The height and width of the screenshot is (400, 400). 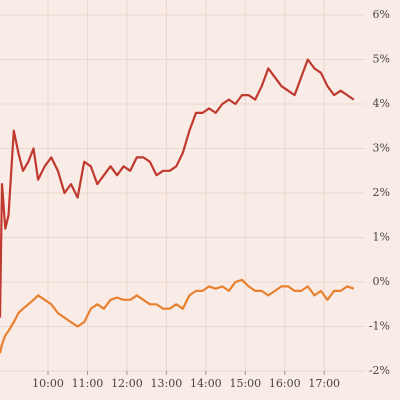 What do you see at coordinates (285, 383) in the screenshot?
I see `x-tick-label: 16:00` at bounding box center [285, 383].